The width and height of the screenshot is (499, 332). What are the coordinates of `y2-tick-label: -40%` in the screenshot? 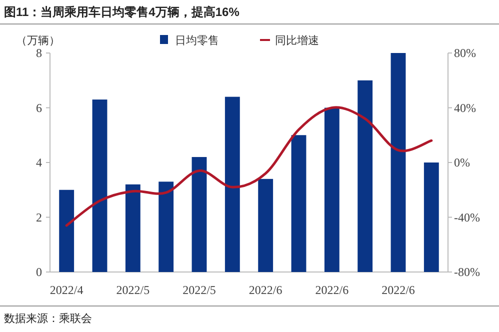 It's located at (467, 217).